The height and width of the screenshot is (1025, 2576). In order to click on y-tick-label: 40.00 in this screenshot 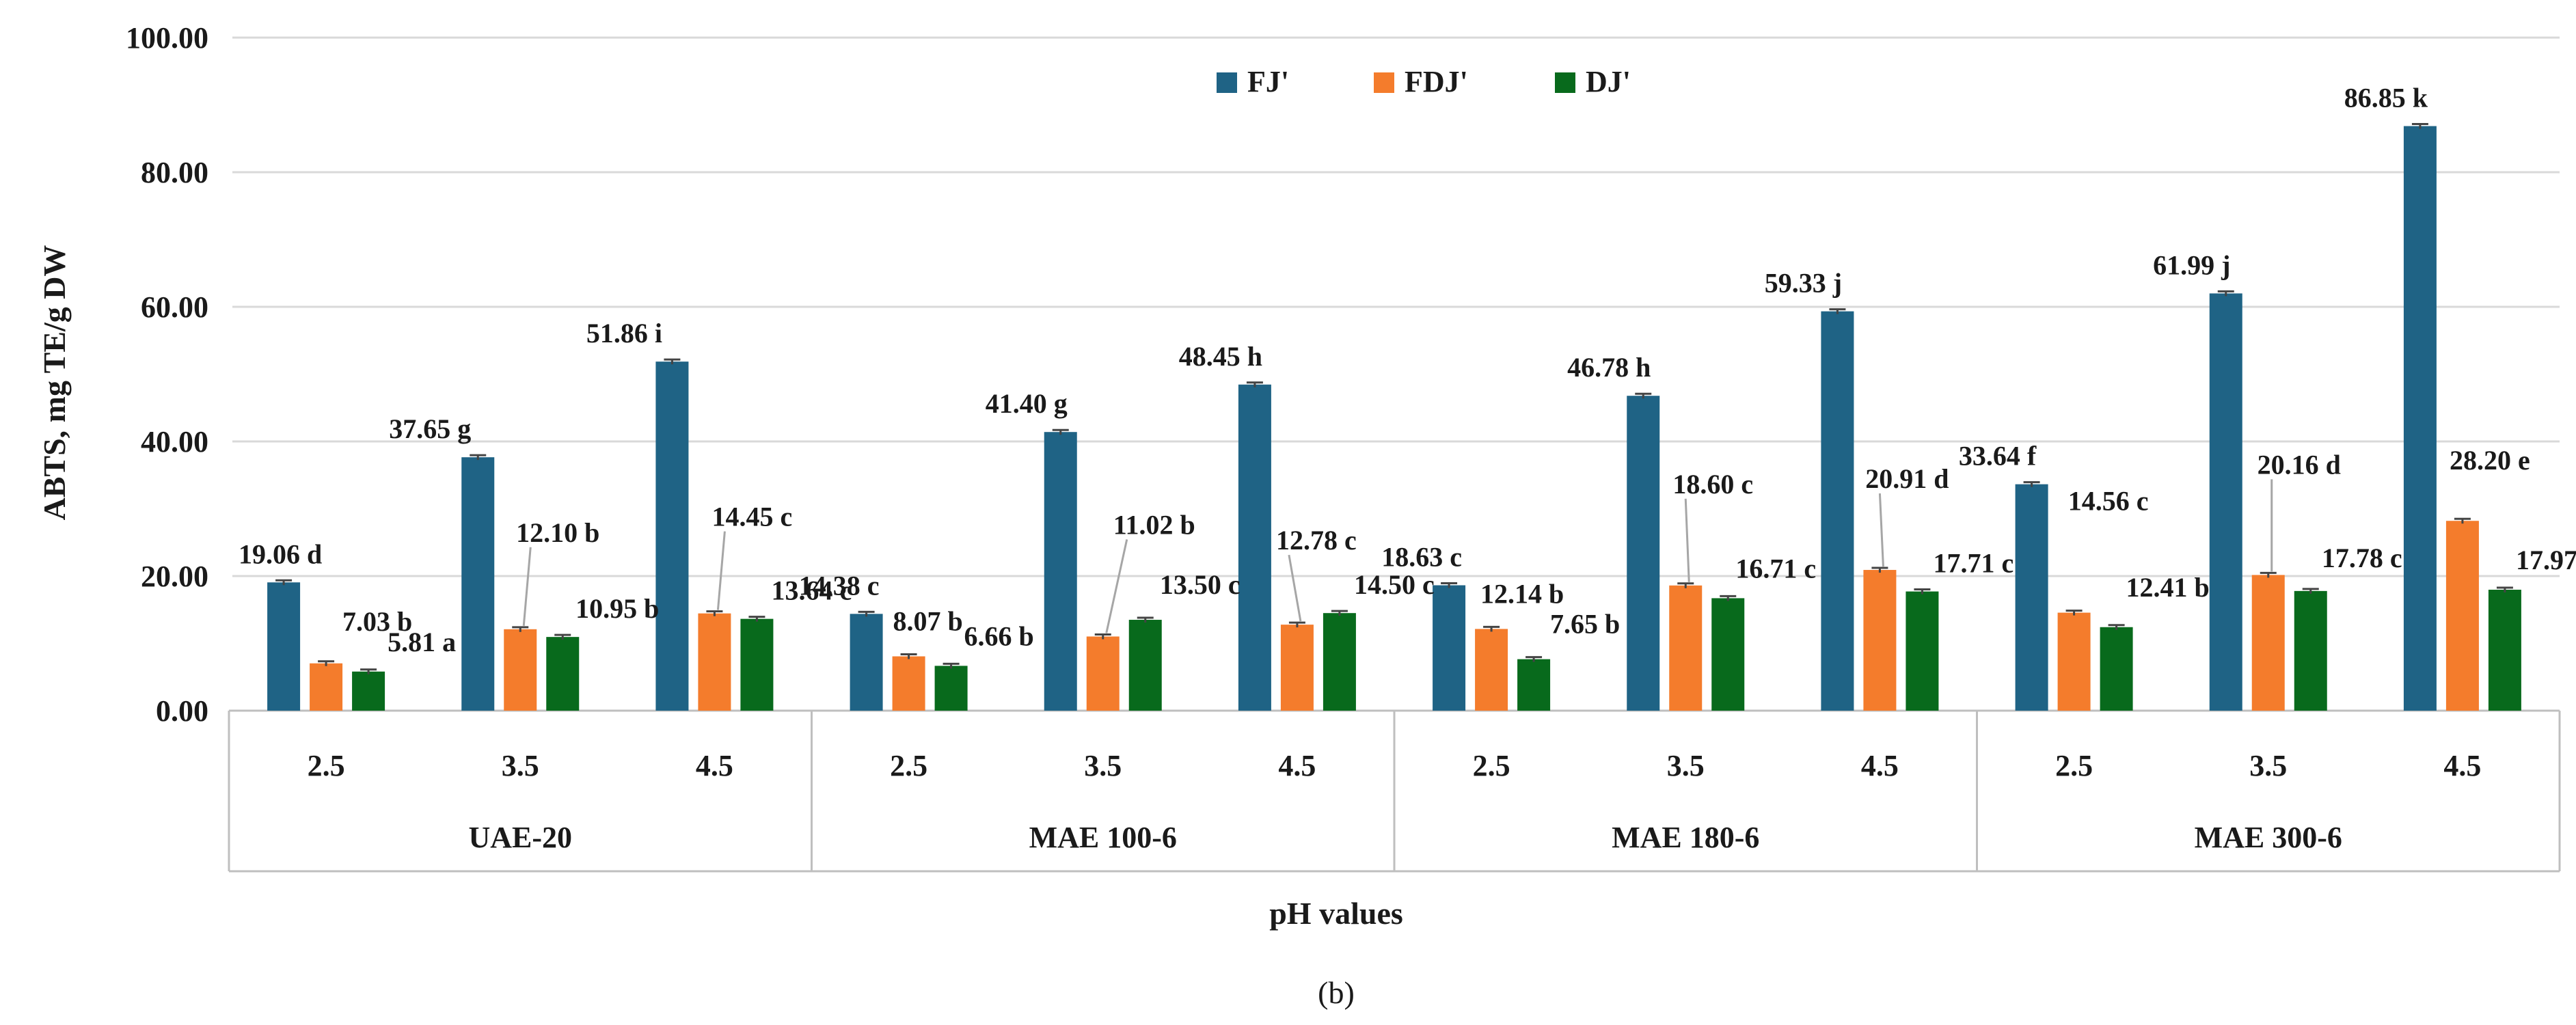, I will do `click(175, 442)`.